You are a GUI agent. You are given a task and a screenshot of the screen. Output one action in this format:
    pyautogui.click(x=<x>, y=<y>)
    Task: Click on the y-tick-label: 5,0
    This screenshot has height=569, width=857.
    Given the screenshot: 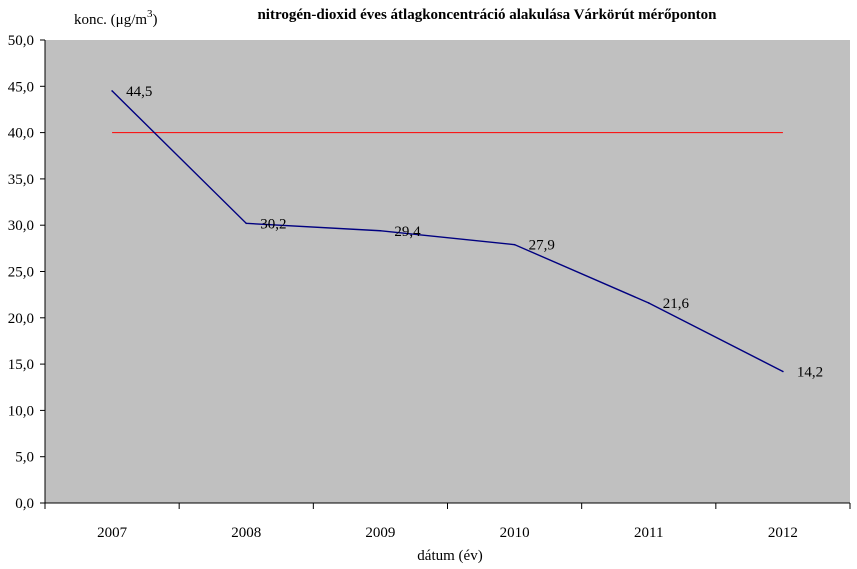 What is the action you would take?
    pyautogui.click(x=24, y=458)
    